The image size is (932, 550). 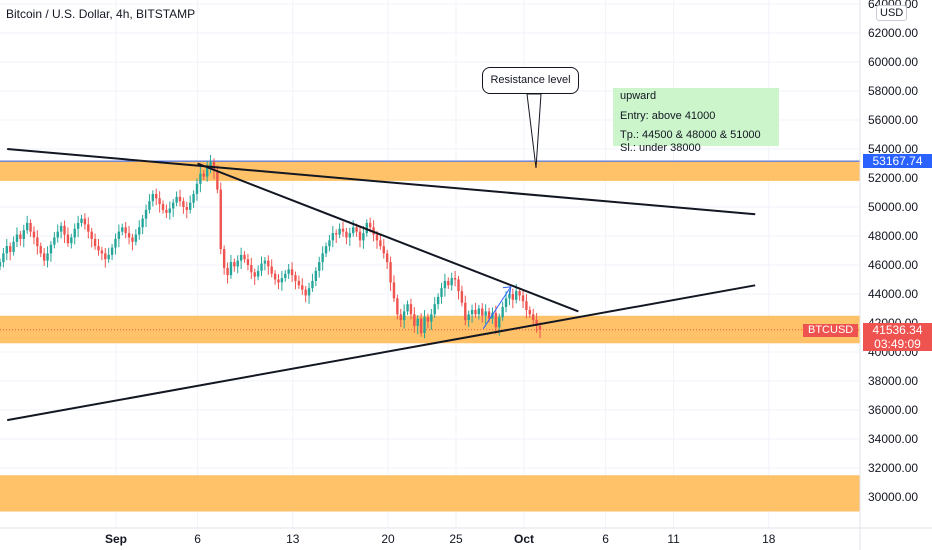 I want to click on y-tick-label: 56000.00, so click(x=893, y=120).